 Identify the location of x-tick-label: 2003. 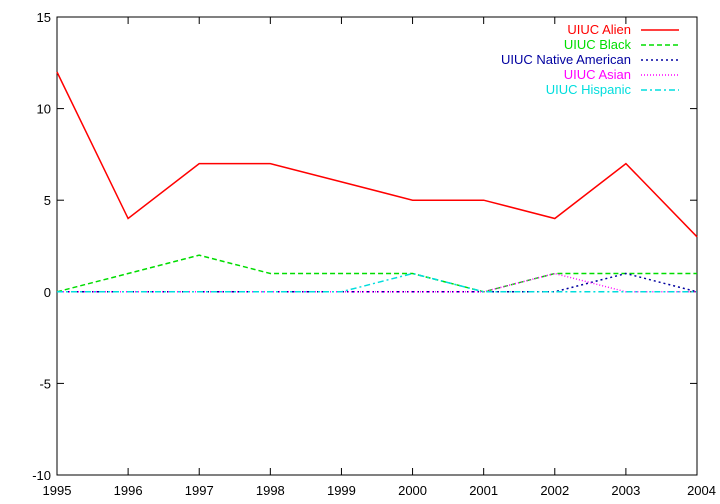
(625, 490).